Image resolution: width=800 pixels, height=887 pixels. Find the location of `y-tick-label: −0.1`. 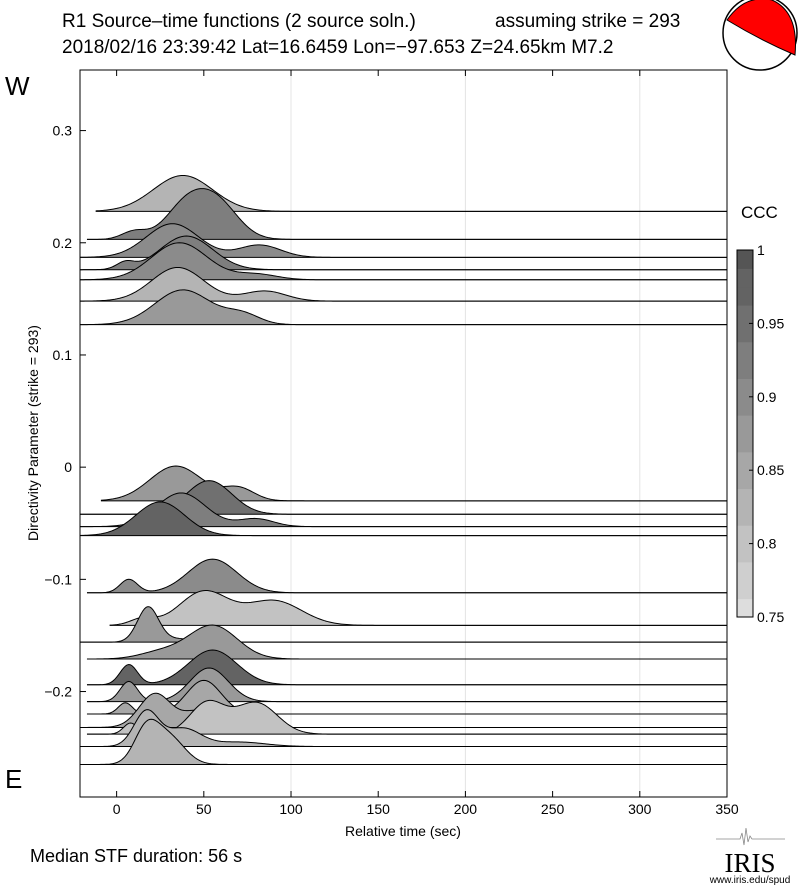

y-tick-label: −0.1 is located at coordinates (58, 579).